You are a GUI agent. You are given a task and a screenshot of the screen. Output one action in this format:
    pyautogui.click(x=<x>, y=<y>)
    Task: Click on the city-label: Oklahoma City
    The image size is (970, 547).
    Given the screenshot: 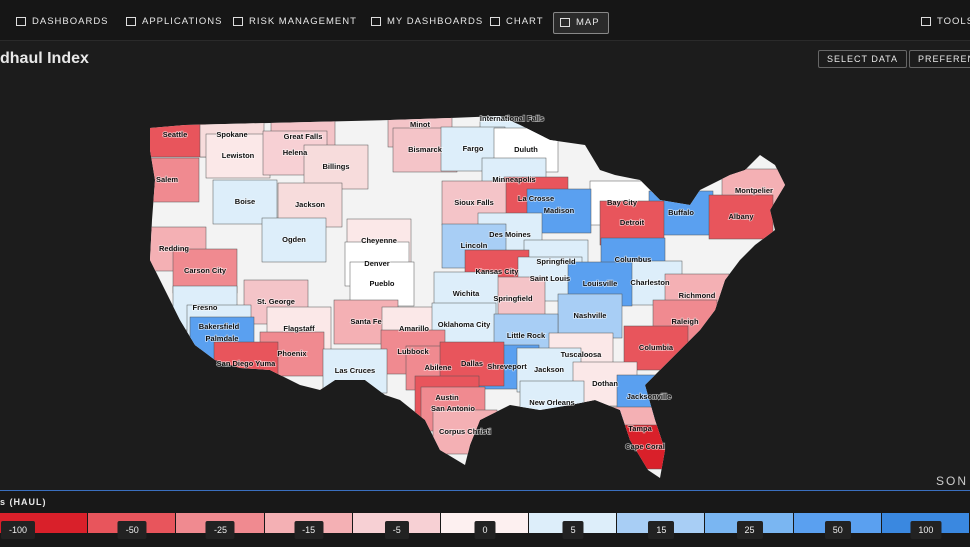 What is the action you would take?
    pyautogui.click(x=464, y=324)
    